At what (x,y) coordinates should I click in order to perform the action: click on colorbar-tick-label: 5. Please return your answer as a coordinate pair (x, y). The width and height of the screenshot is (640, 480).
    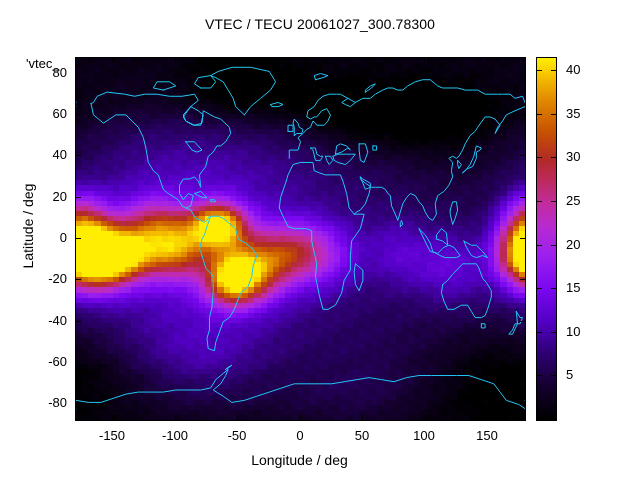
    Looking at the image, I should click on (570, 374).